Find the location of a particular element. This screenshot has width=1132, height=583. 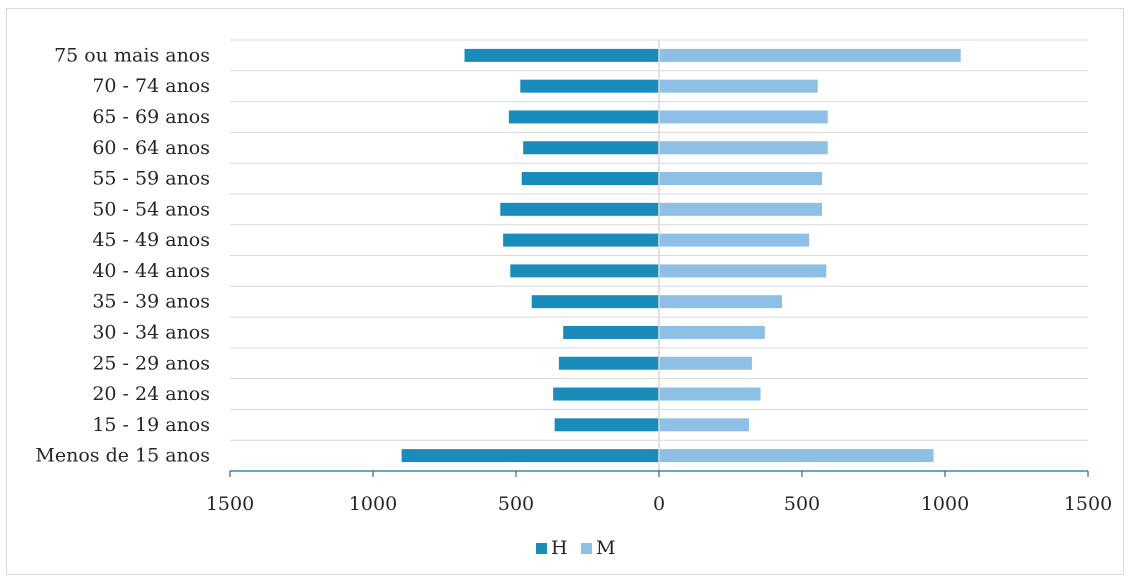

category-label: 15 - 19 anos is located at coordinates (151, 425).